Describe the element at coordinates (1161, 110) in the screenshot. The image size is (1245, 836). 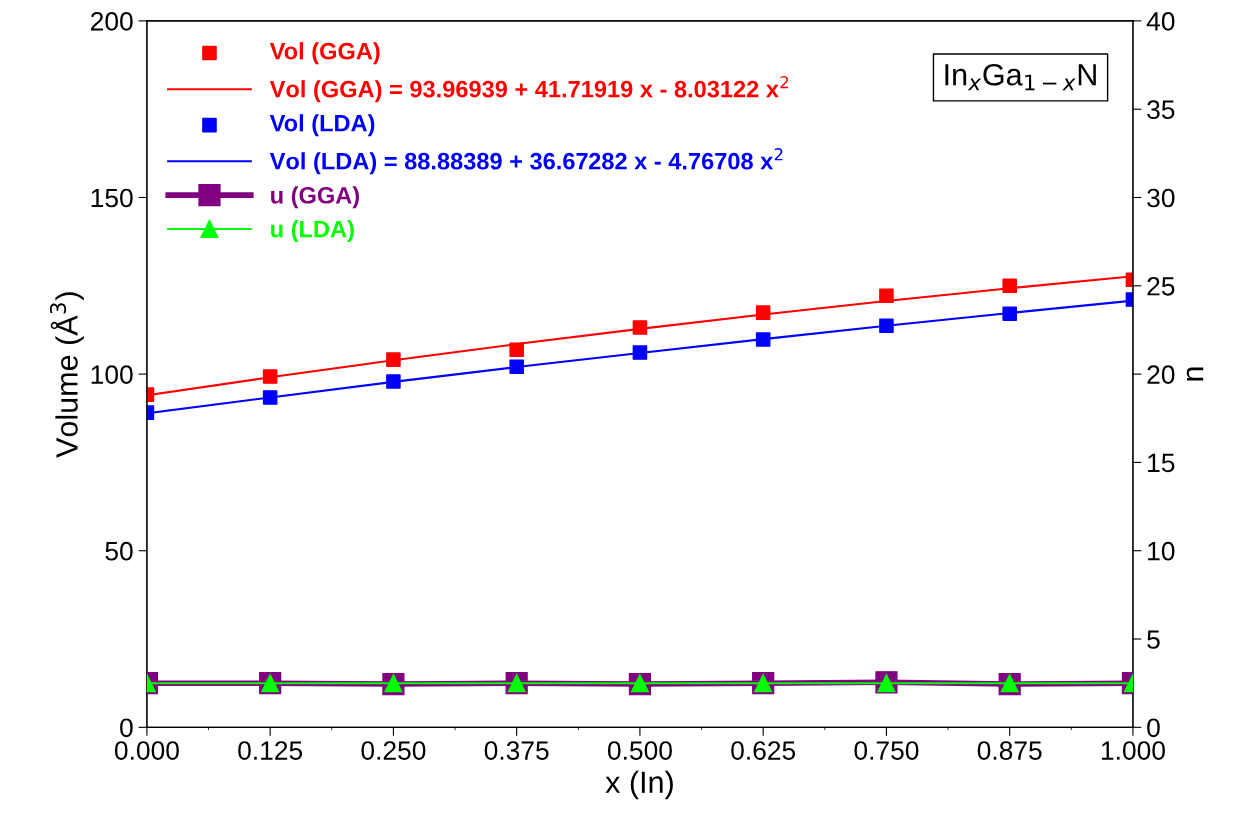
I see `y2-tick-label: 35` at that location.